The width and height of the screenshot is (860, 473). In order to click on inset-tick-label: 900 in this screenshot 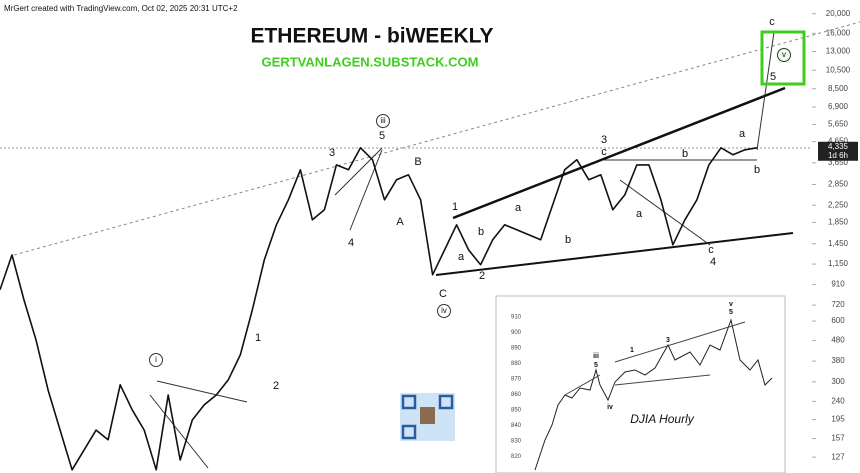, I will do `click(516, 333)`.